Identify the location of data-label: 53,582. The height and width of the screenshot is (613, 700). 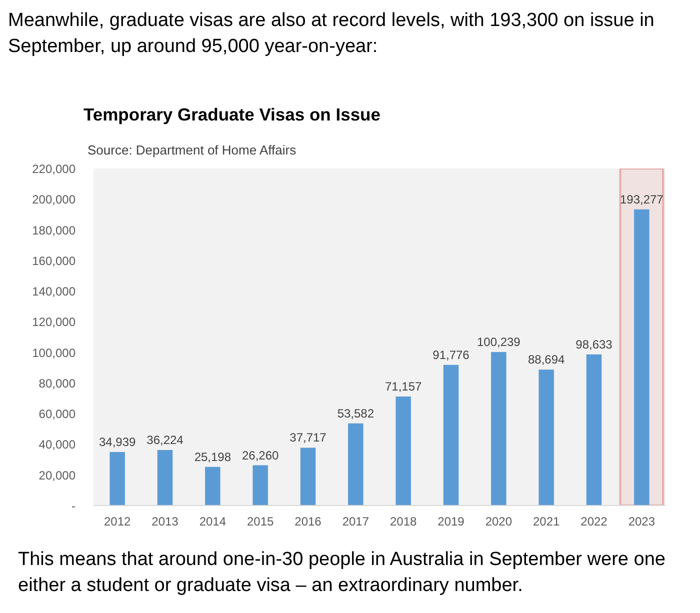
(355, 413).